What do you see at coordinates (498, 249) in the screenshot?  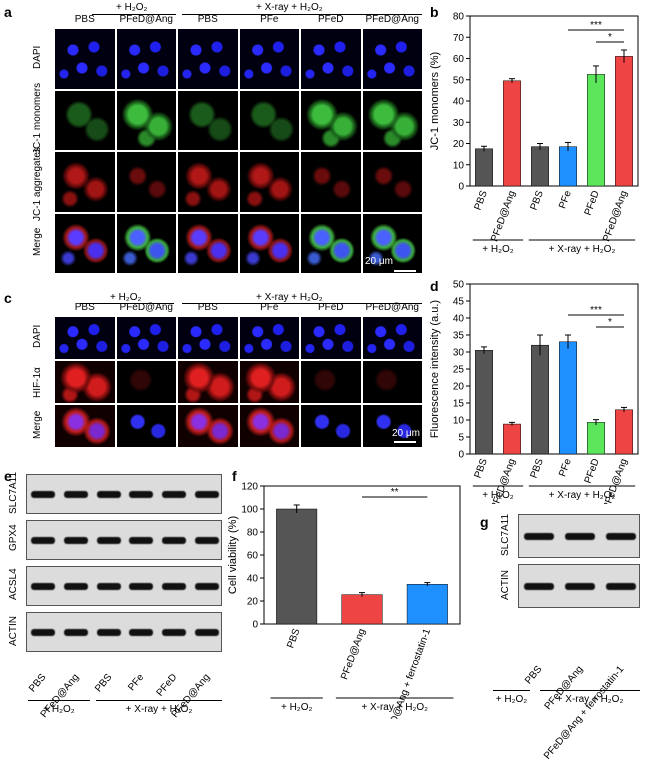 I see `b-group-label-0: + H₂O₂` at bounding box center [498, 249].